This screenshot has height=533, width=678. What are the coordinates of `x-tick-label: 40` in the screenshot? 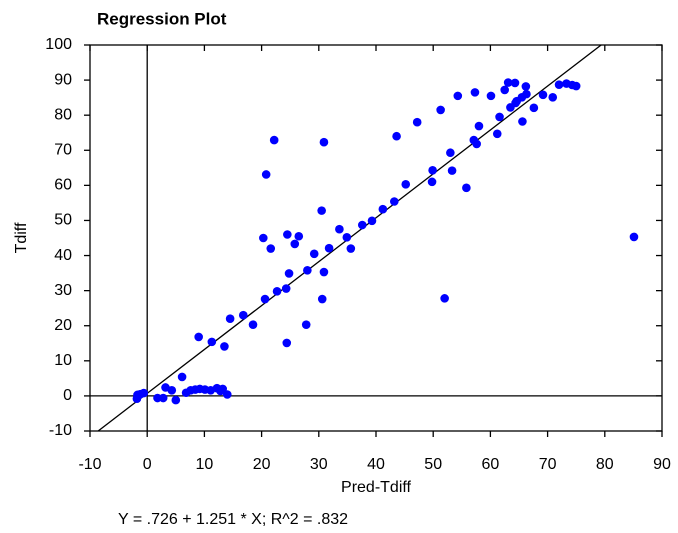 It's located at (376, 464).